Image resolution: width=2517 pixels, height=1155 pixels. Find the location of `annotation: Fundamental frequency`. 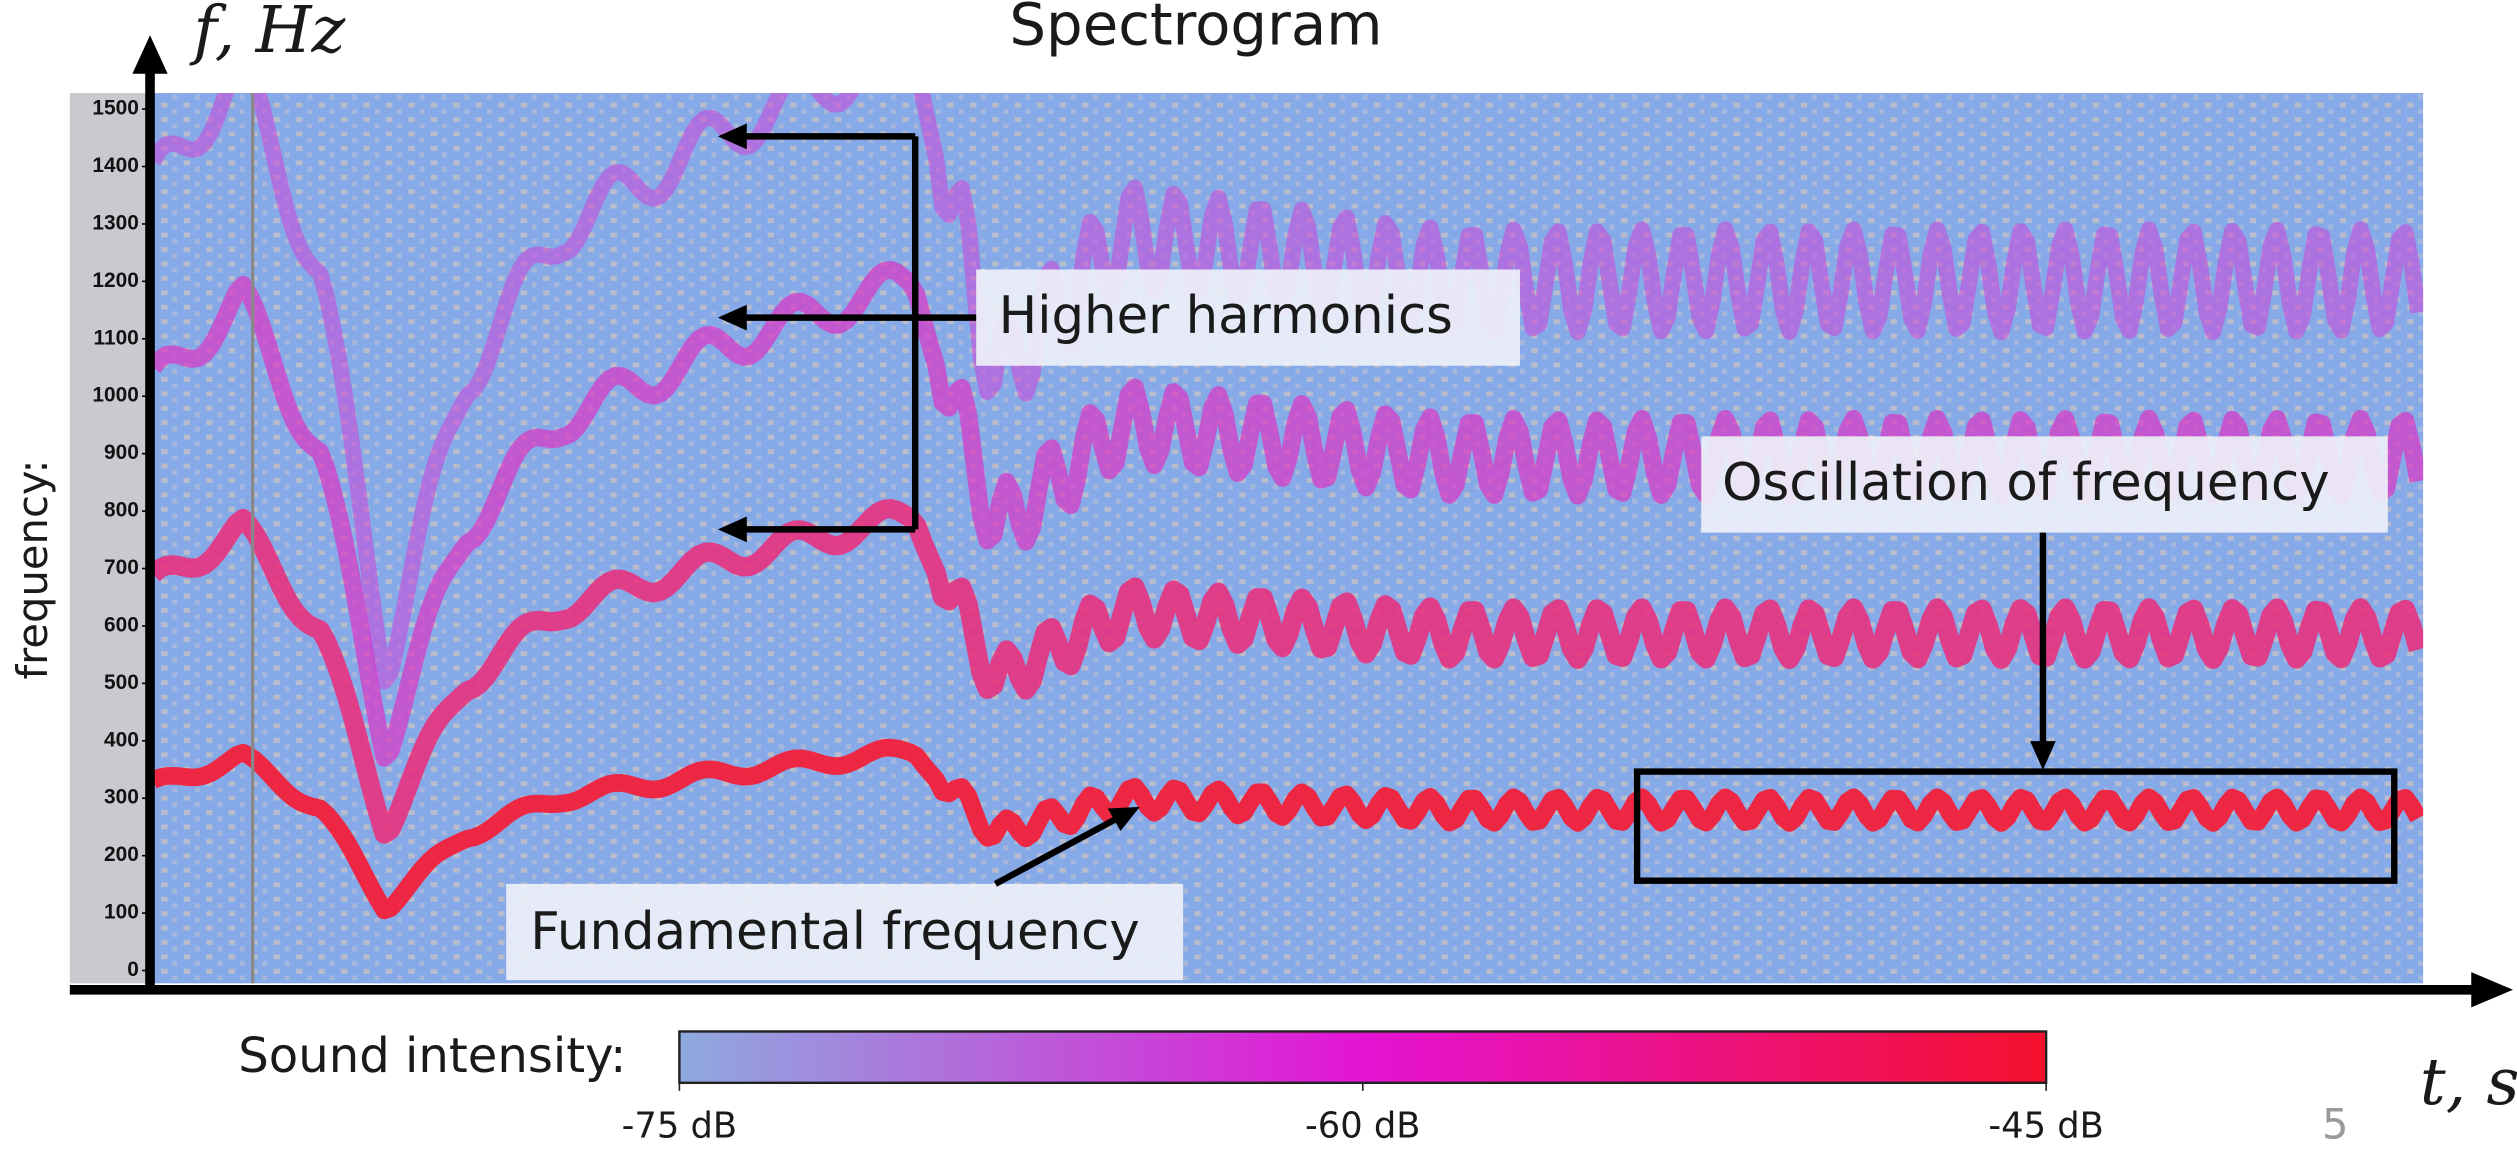

annotation: Fundamental frequency is located at coordinates (835, 932).